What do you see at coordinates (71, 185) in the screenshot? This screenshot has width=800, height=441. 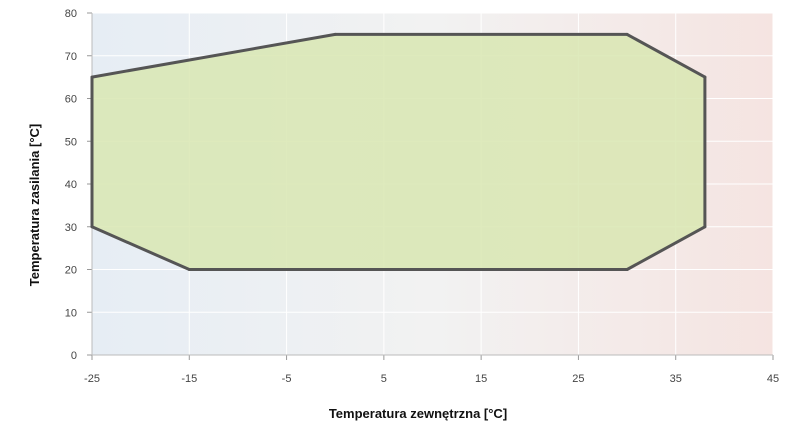 I see `y-tick-label: 40` at bounding box center [71, 185].